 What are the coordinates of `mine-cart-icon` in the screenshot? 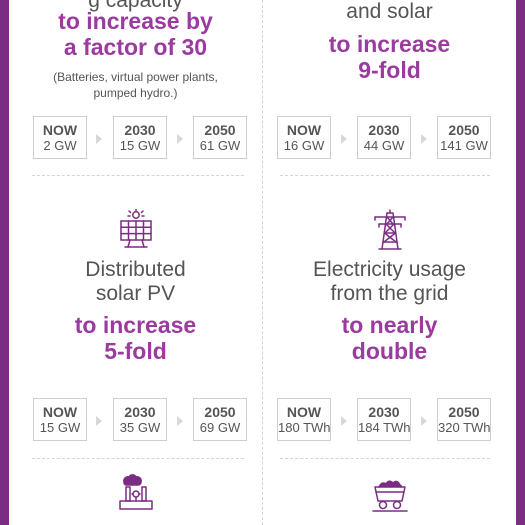 It's located at (389, 496).